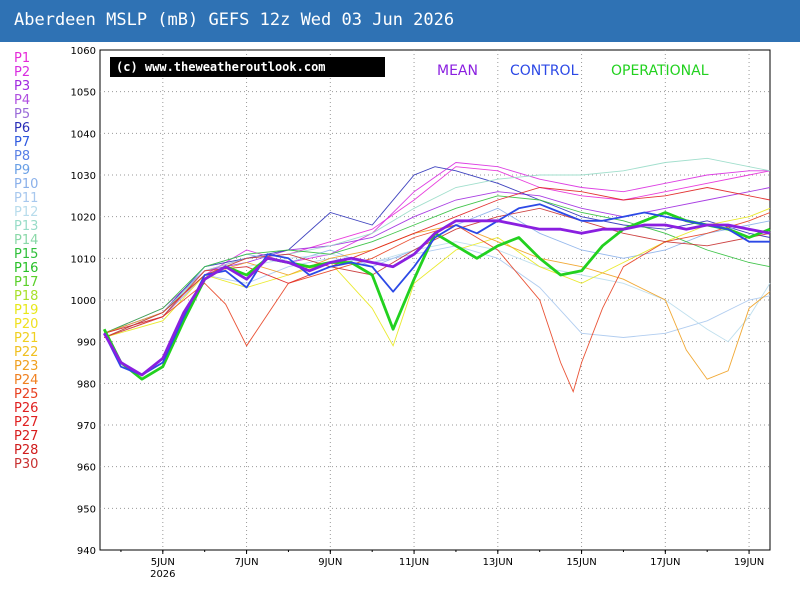 The height and width of the screenshot is (600, 800). I want to click on legend-operational: OPERATIONAL, so click(660, 71).